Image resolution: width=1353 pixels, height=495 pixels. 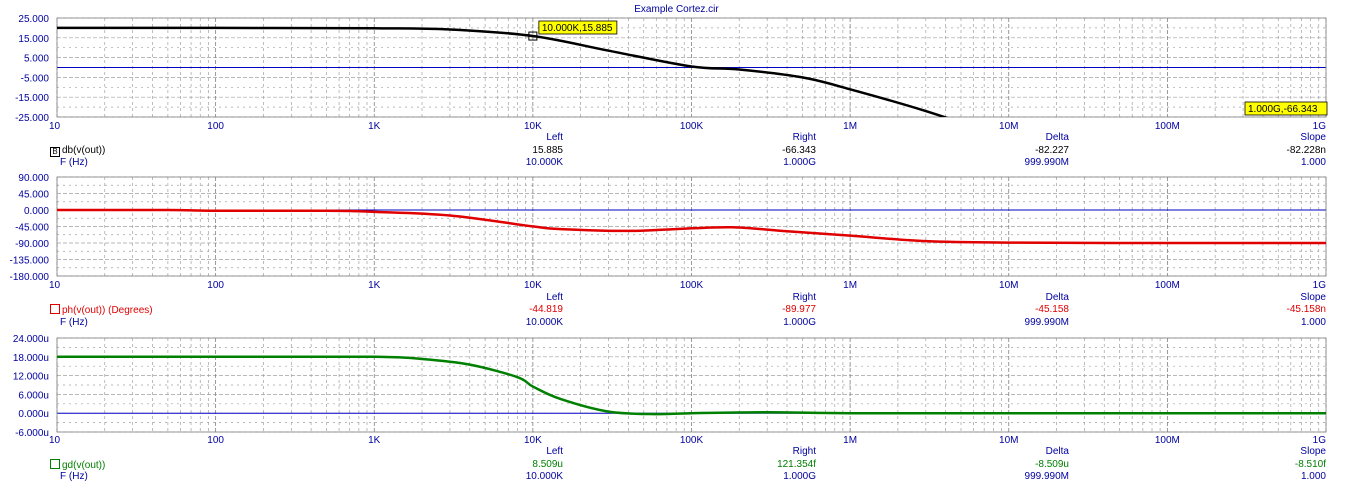 What do you see at coordinates (31, 358) in the screenshot?
I see `y-tick-label: 18.000u` at bounding box center [31, 358].